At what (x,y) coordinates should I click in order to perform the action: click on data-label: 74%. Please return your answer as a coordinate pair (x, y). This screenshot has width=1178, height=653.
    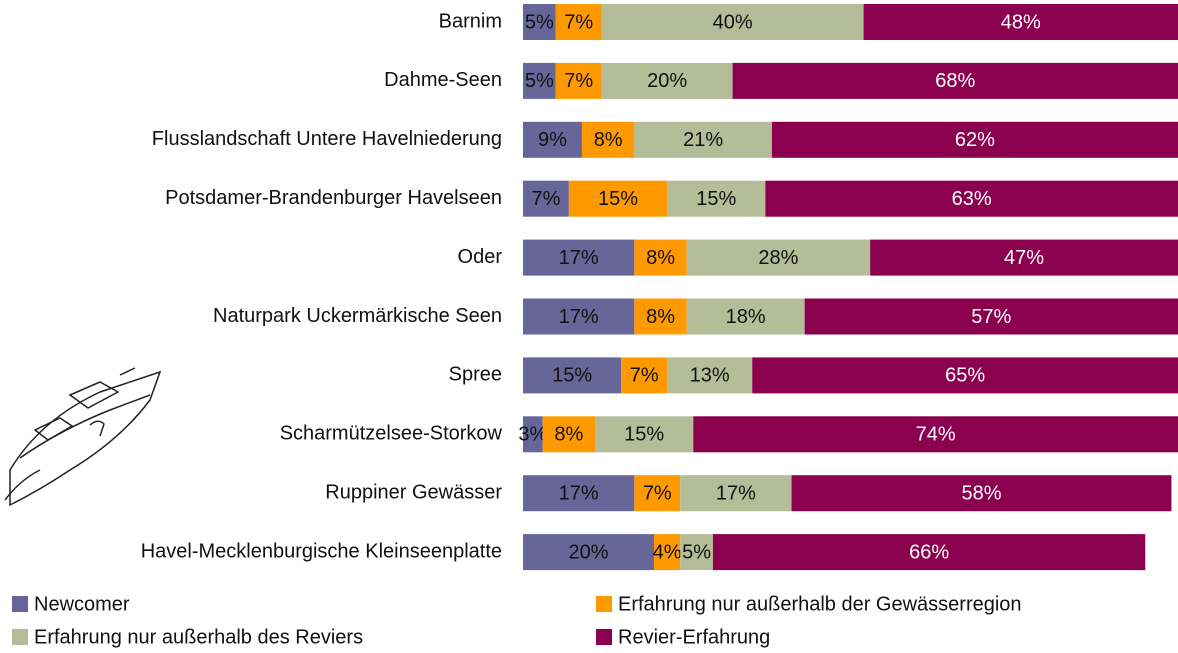
    Looking at the image, I should click on (936, 435).